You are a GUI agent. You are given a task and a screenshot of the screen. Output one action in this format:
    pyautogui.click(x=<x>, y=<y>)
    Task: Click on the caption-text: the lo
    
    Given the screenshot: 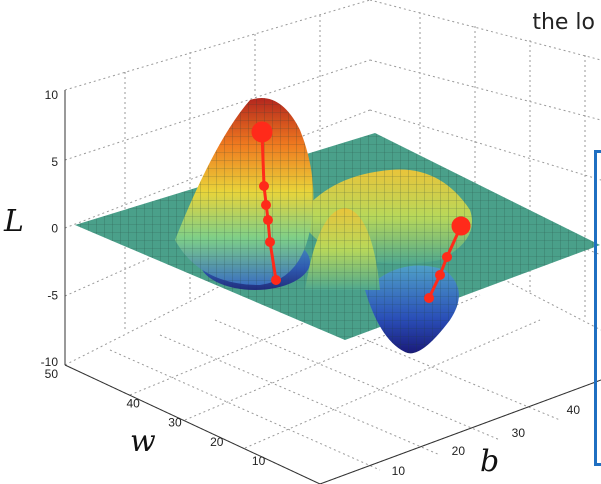 What is the action you would take?
    pyautogui.click(x=563, y=22)
    